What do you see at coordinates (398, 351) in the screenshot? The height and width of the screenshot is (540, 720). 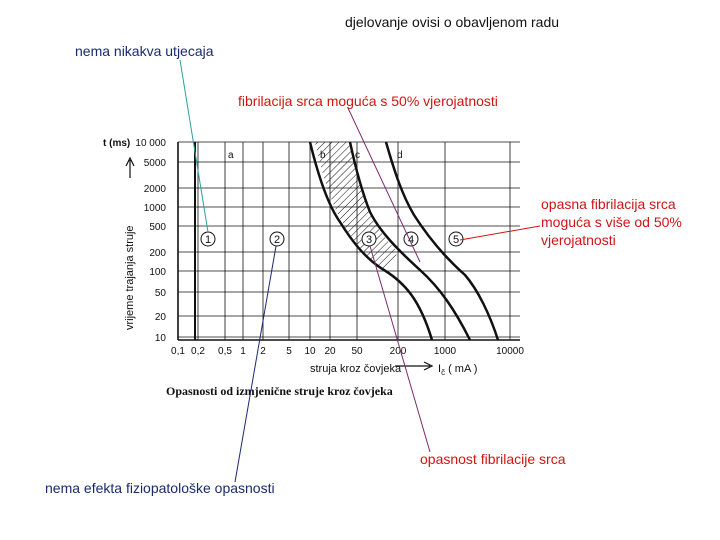 I see `x-tick-label: 200` at bounding box center [398, 351].